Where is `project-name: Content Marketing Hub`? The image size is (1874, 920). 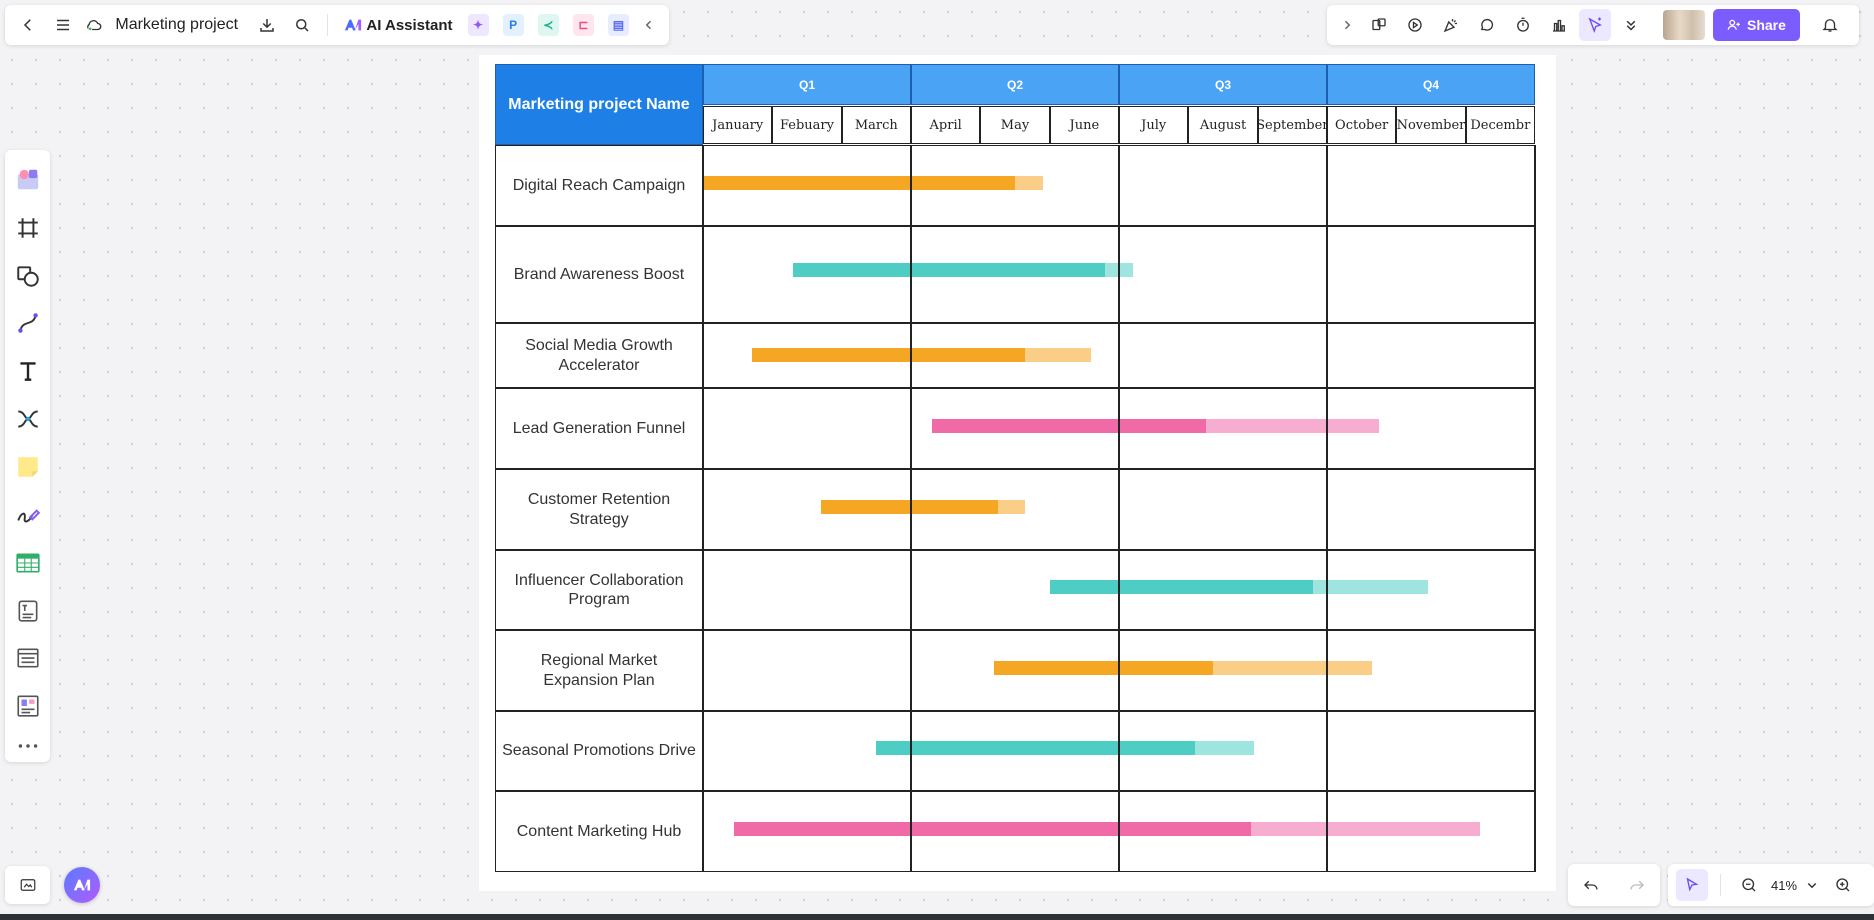
project-name: Content Marketing Hub is located at coordinates (599, 831).